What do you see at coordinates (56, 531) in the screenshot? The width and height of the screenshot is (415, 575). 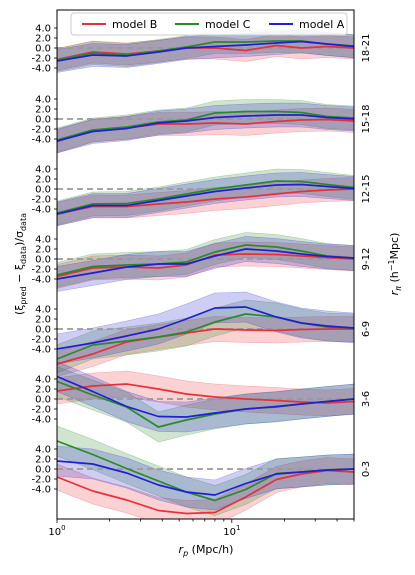 I see `x-tick-label: 10⁰` at bounding box center [56, 531].